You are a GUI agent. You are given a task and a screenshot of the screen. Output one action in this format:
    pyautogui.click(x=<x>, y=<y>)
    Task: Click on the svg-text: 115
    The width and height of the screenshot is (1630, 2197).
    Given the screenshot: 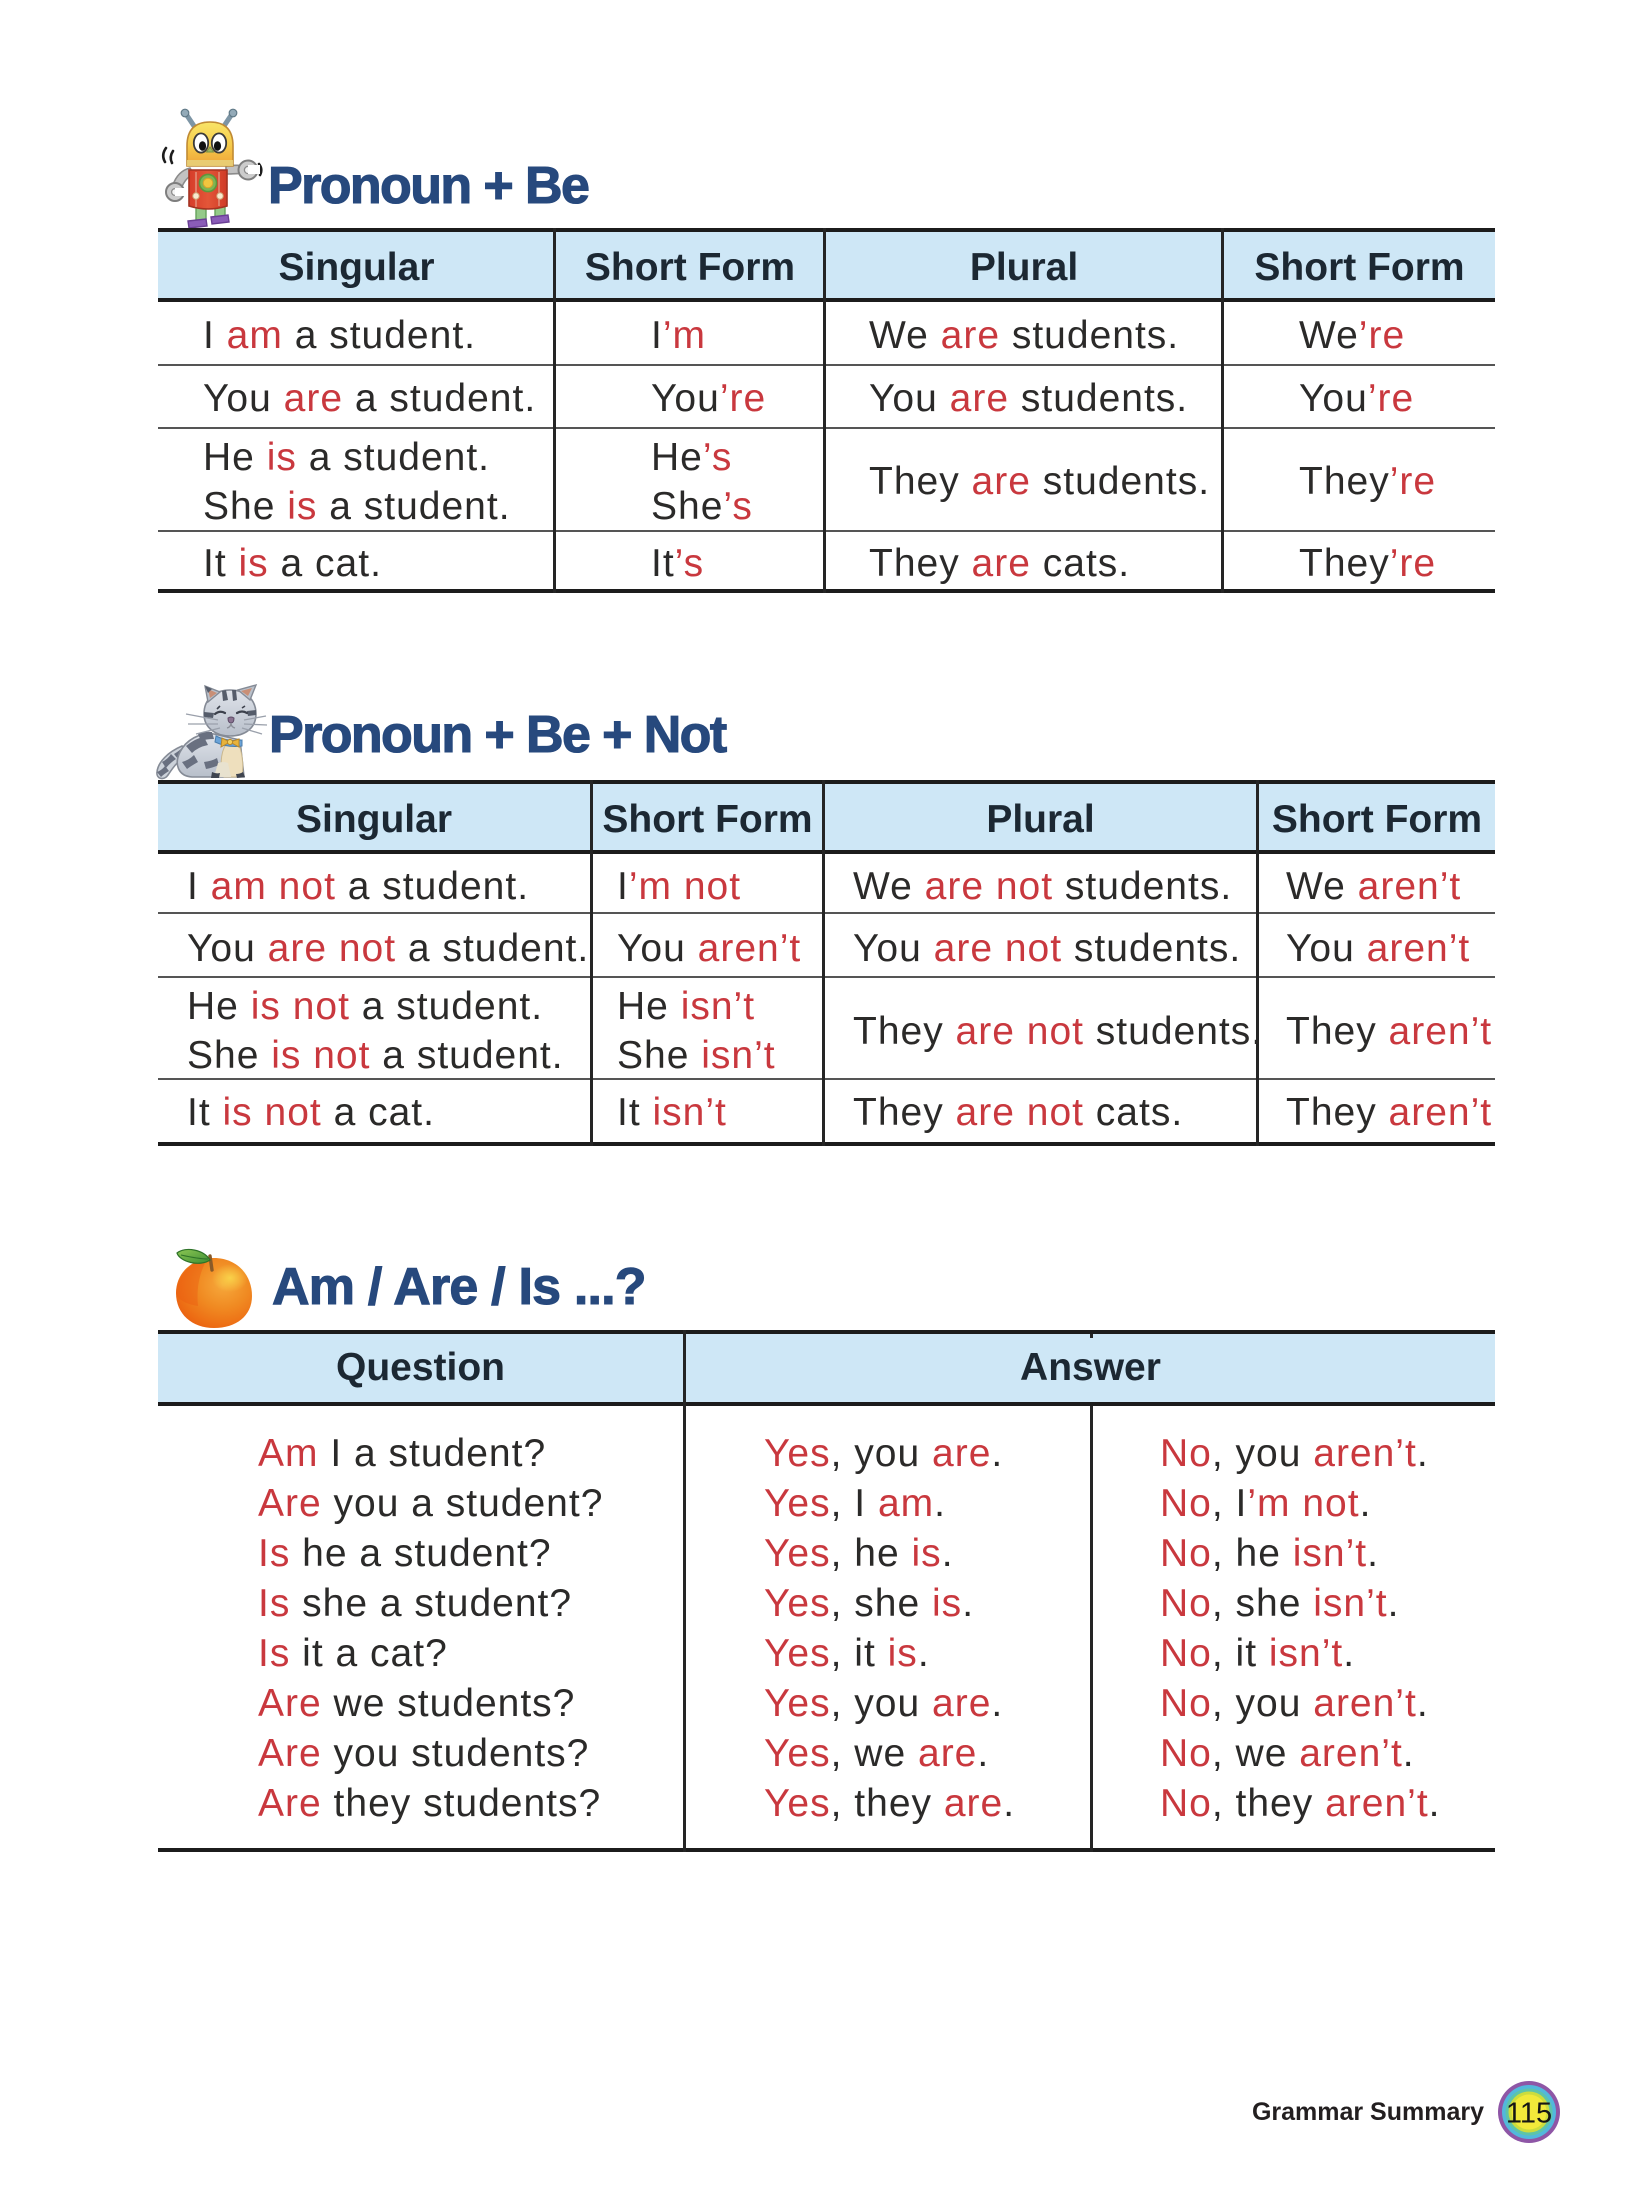 What is the action you would take?
    pyautogui.click(x=1529, y=2114)
    